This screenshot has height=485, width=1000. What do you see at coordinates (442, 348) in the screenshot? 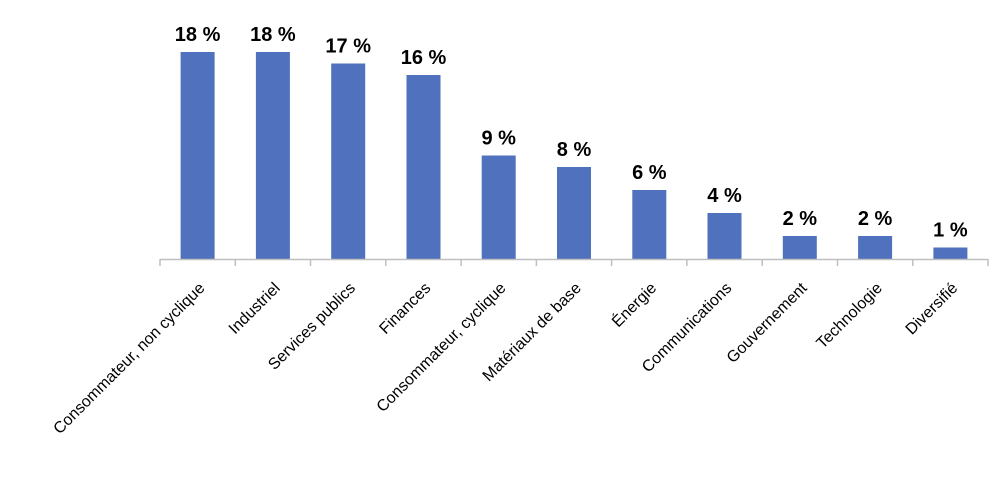
I see `category-label-5: Consommateur, cyclique` at bounding box center [442, 348].